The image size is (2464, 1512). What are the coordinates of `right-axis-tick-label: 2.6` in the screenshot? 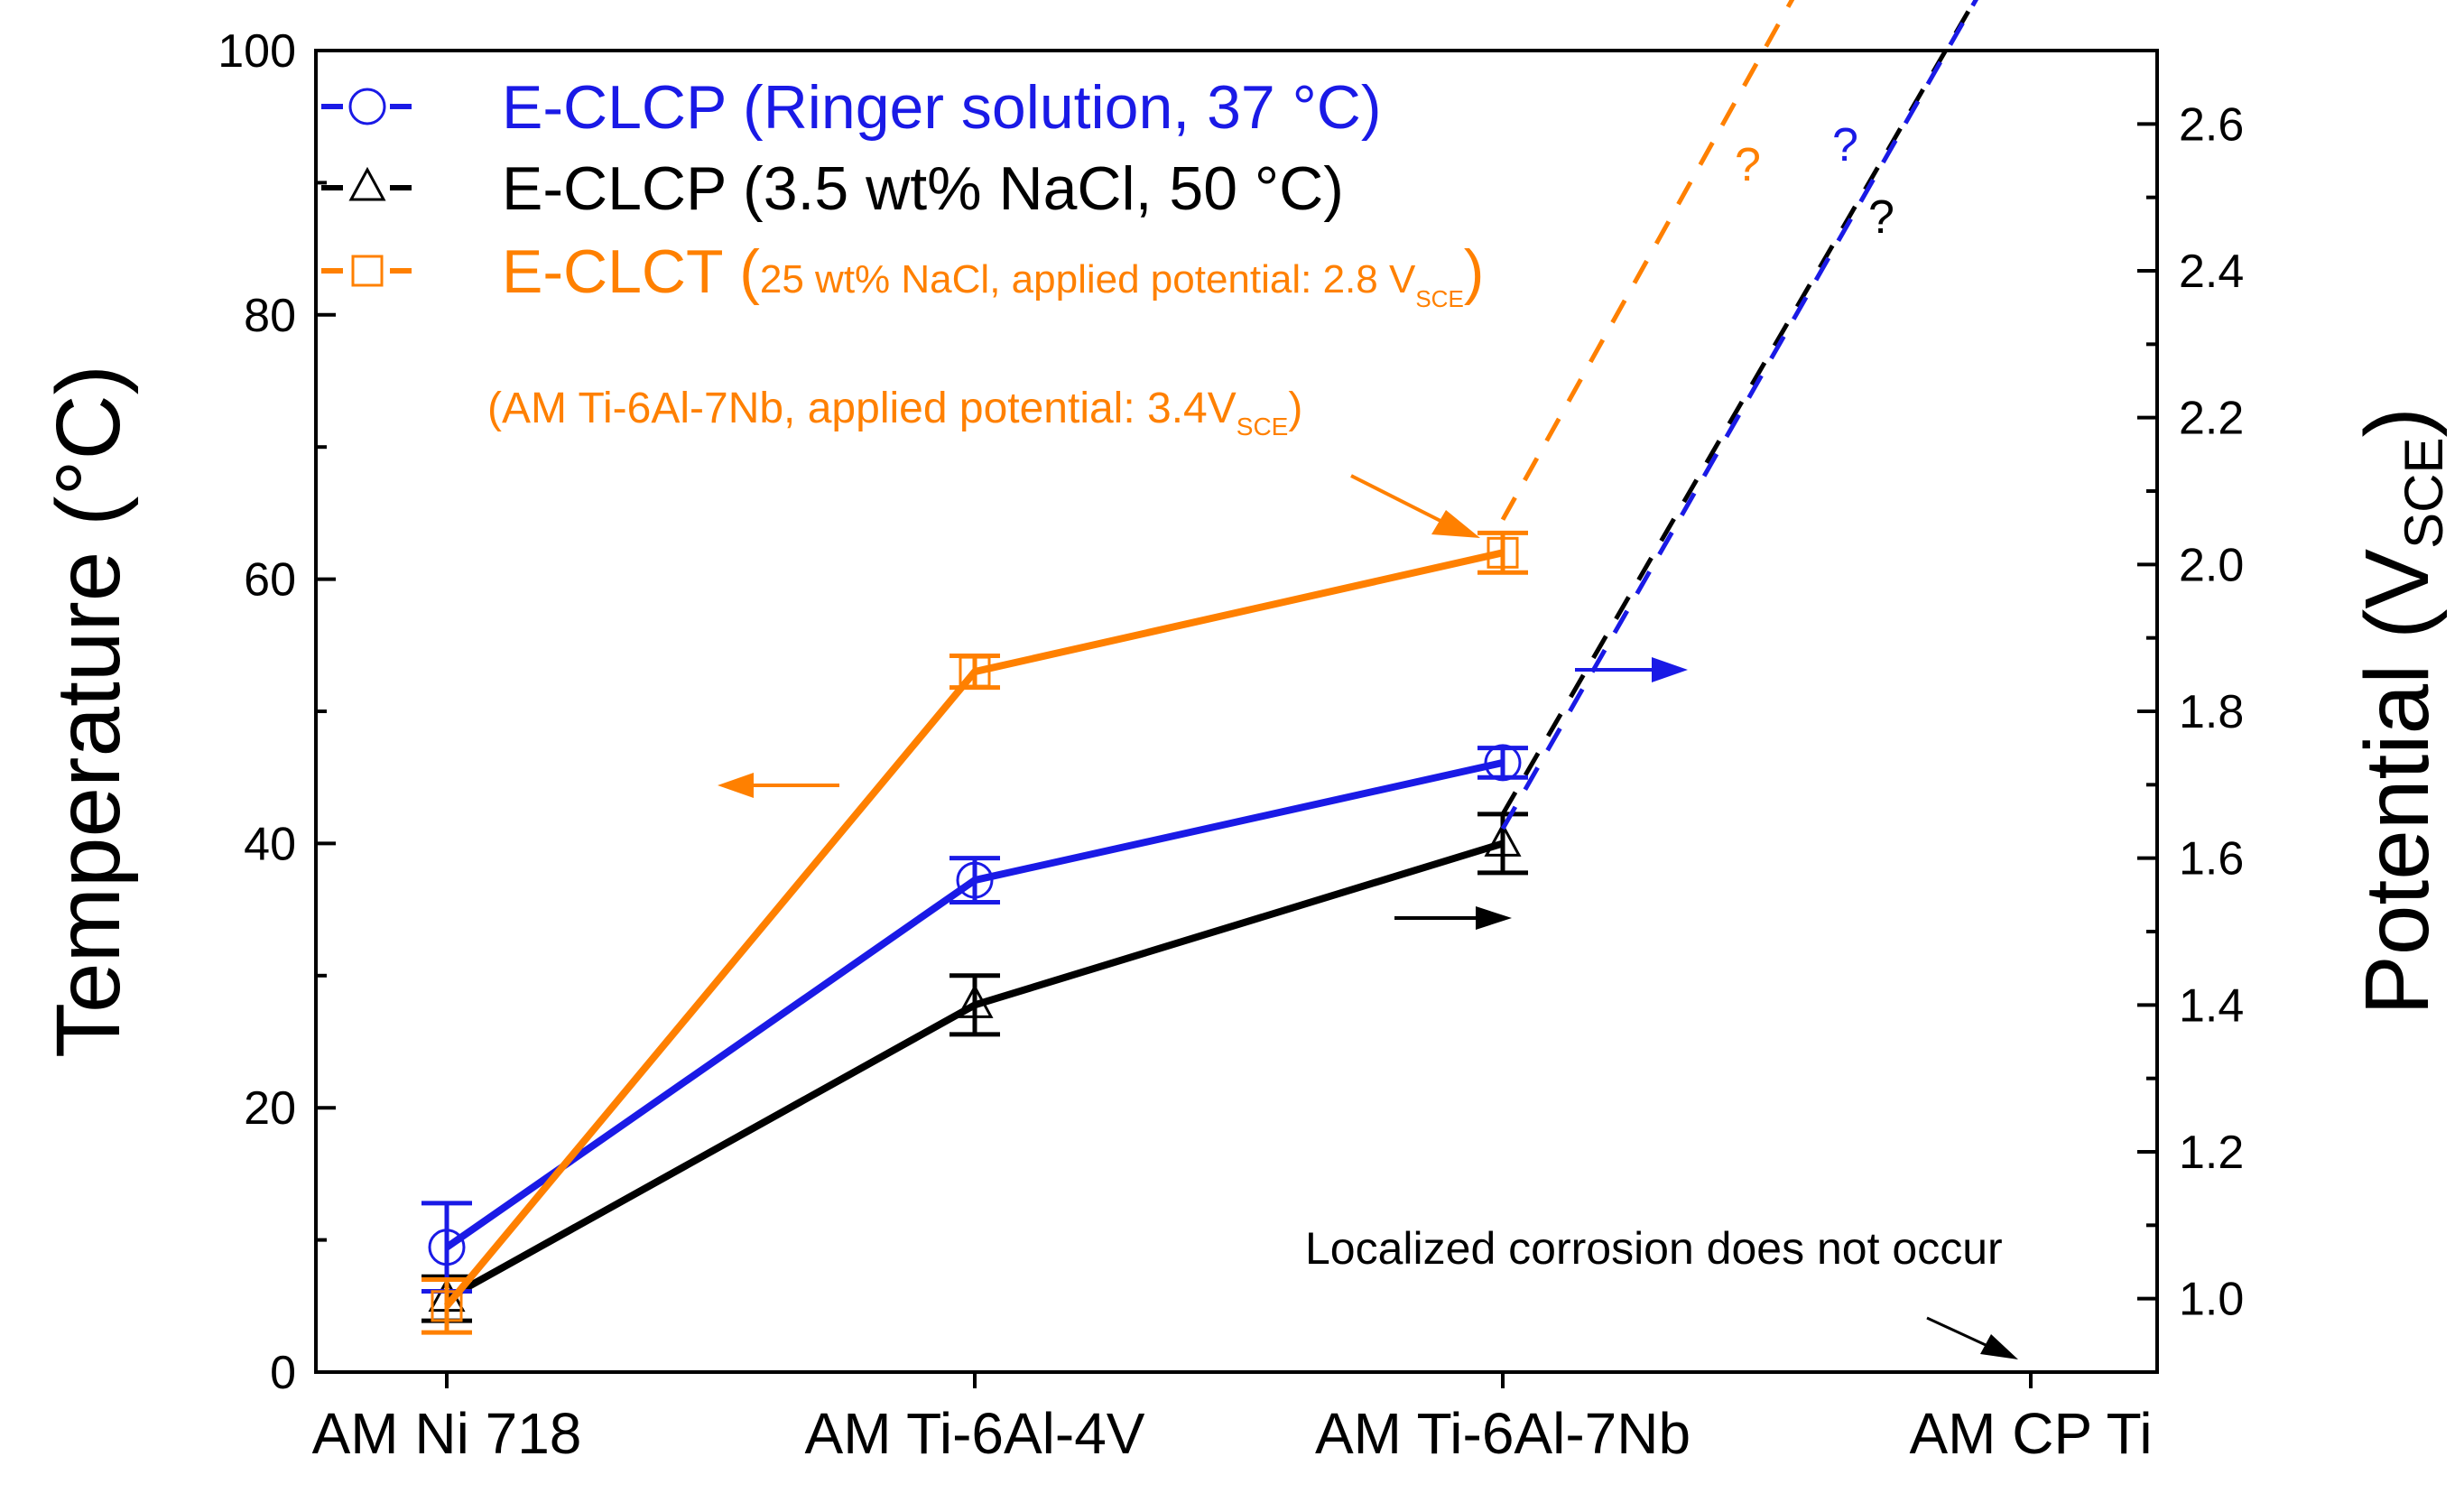 It's located at (2211, 124).